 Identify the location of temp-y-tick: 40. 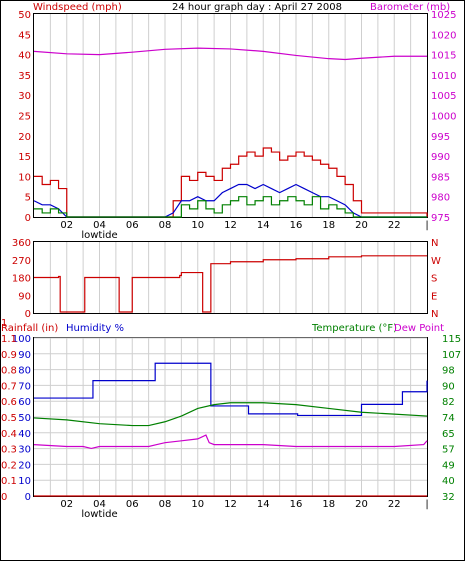
(448, 481).